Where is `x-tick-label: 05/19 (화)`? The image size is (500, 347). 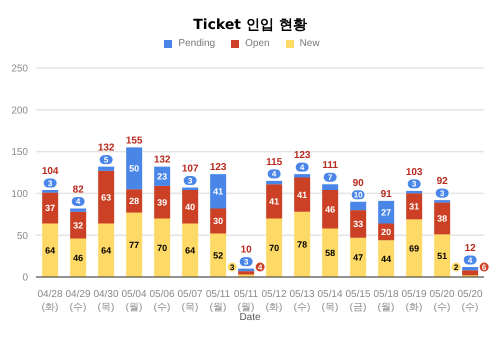 x-tick-label: 05/19 (화) is located at coordinates (414, 301).